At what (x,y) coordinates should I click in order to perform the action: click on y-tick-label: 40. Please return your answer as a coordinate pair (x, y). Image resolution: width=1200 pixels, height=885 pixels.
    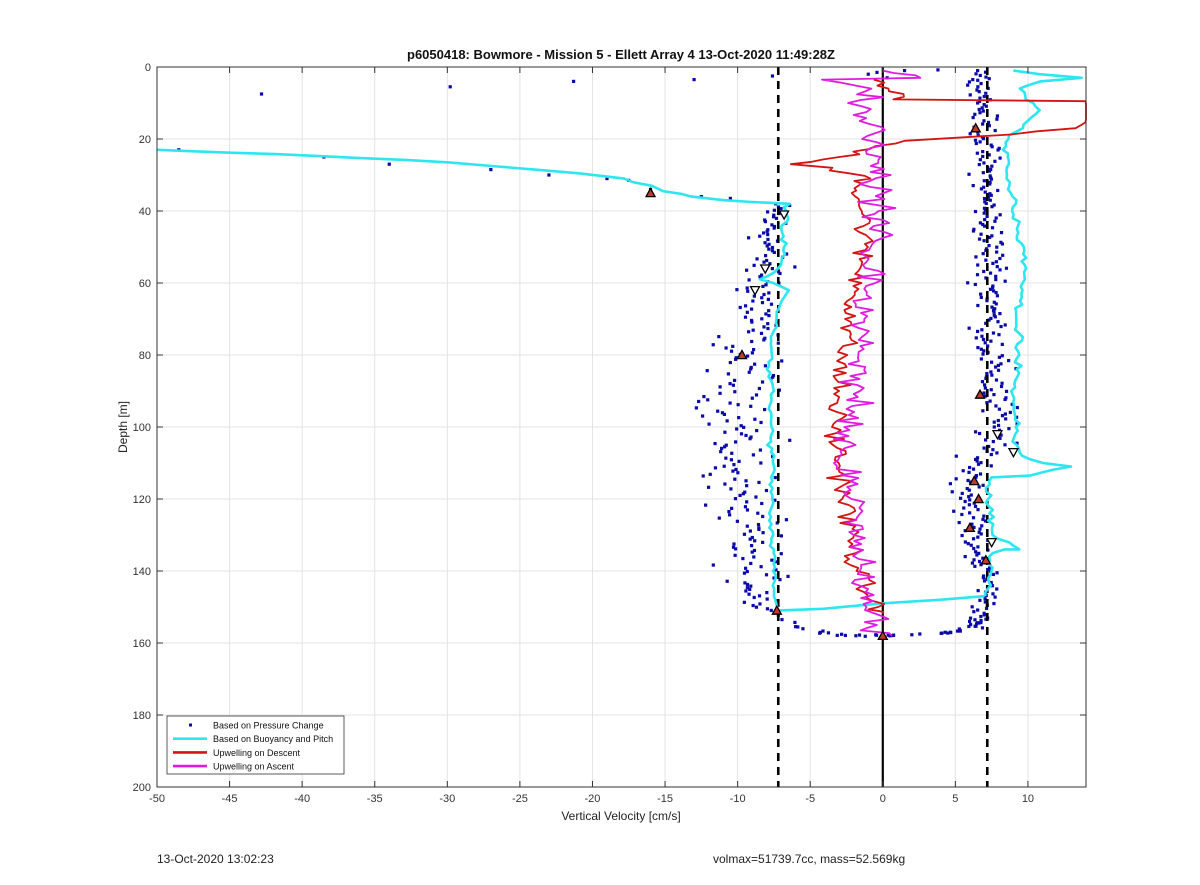
    Looking at the image, I should click on (145, 212).